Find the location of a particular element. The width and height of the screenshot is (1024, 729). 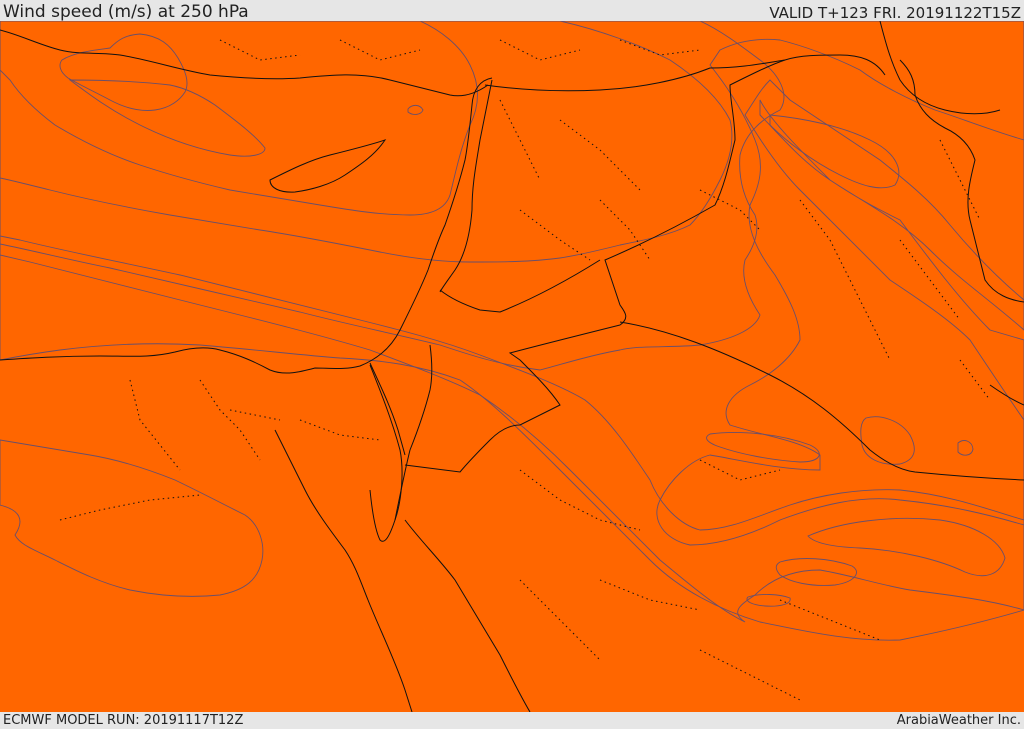

border-levant is located at coordinates (466, 186).